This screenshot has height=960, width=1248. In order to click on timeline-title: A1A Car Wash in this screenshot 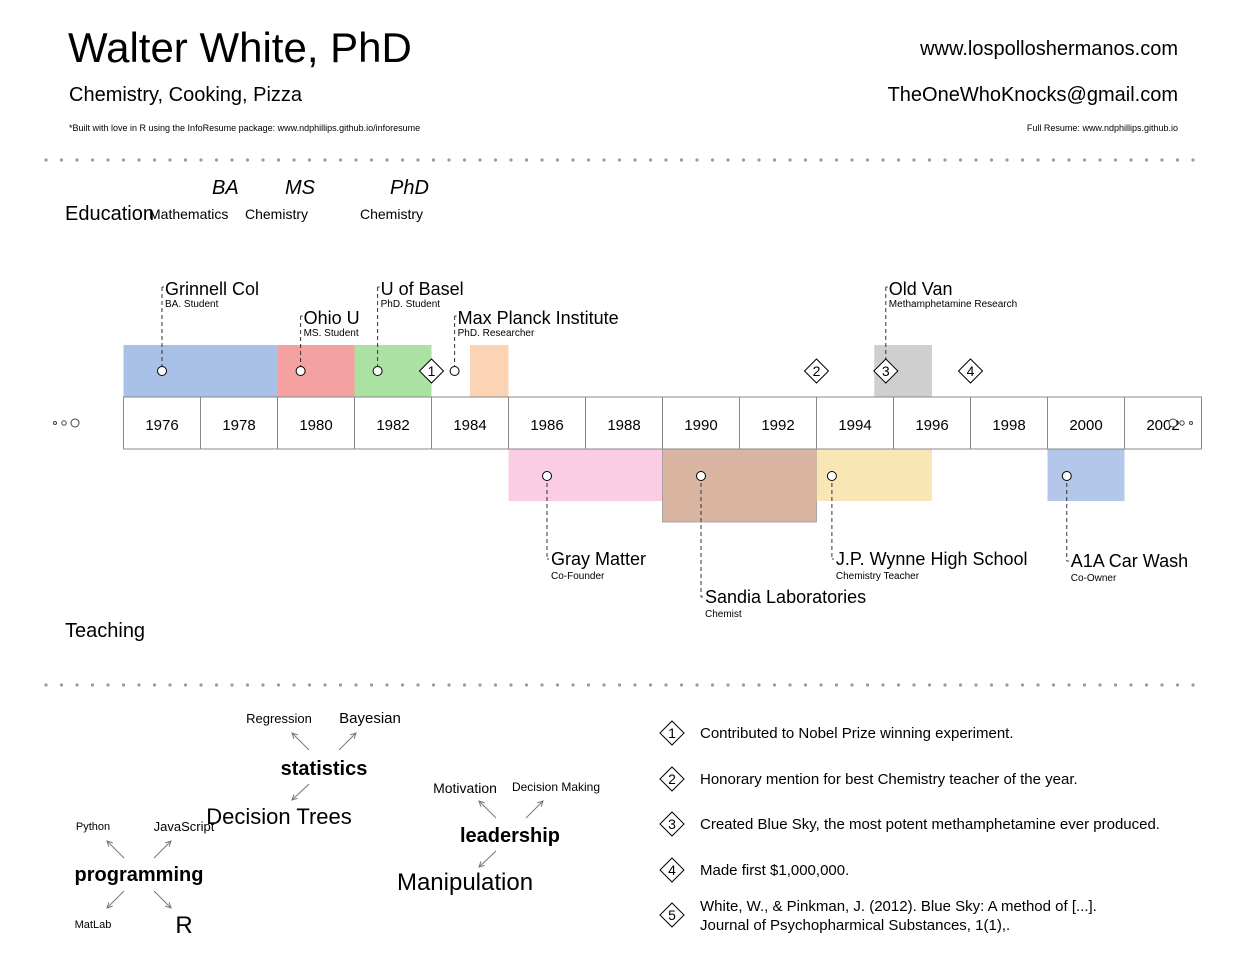, I will do `click(1129, 561)`.